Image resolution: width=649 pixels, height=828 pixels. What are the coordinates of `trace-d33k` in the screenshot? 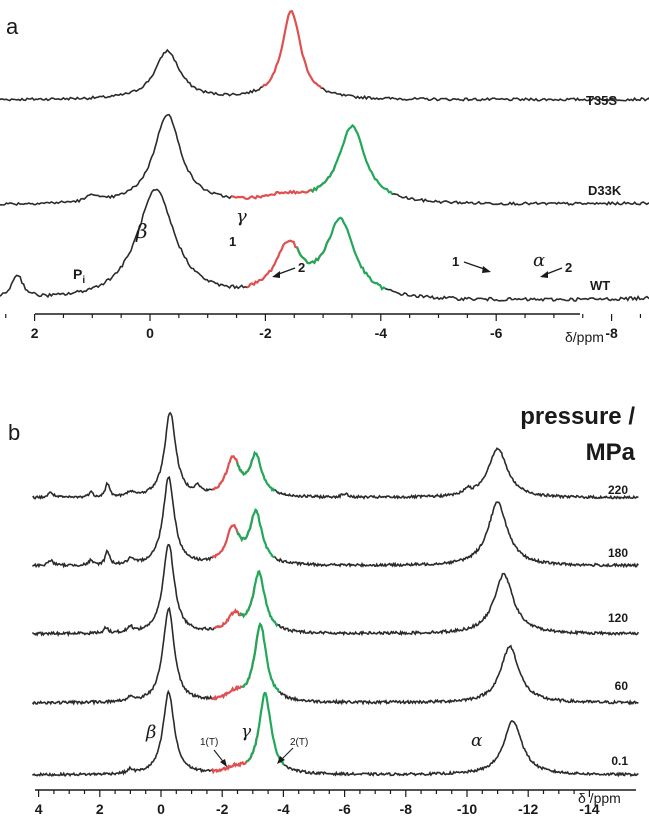 It's located at (324, 159).